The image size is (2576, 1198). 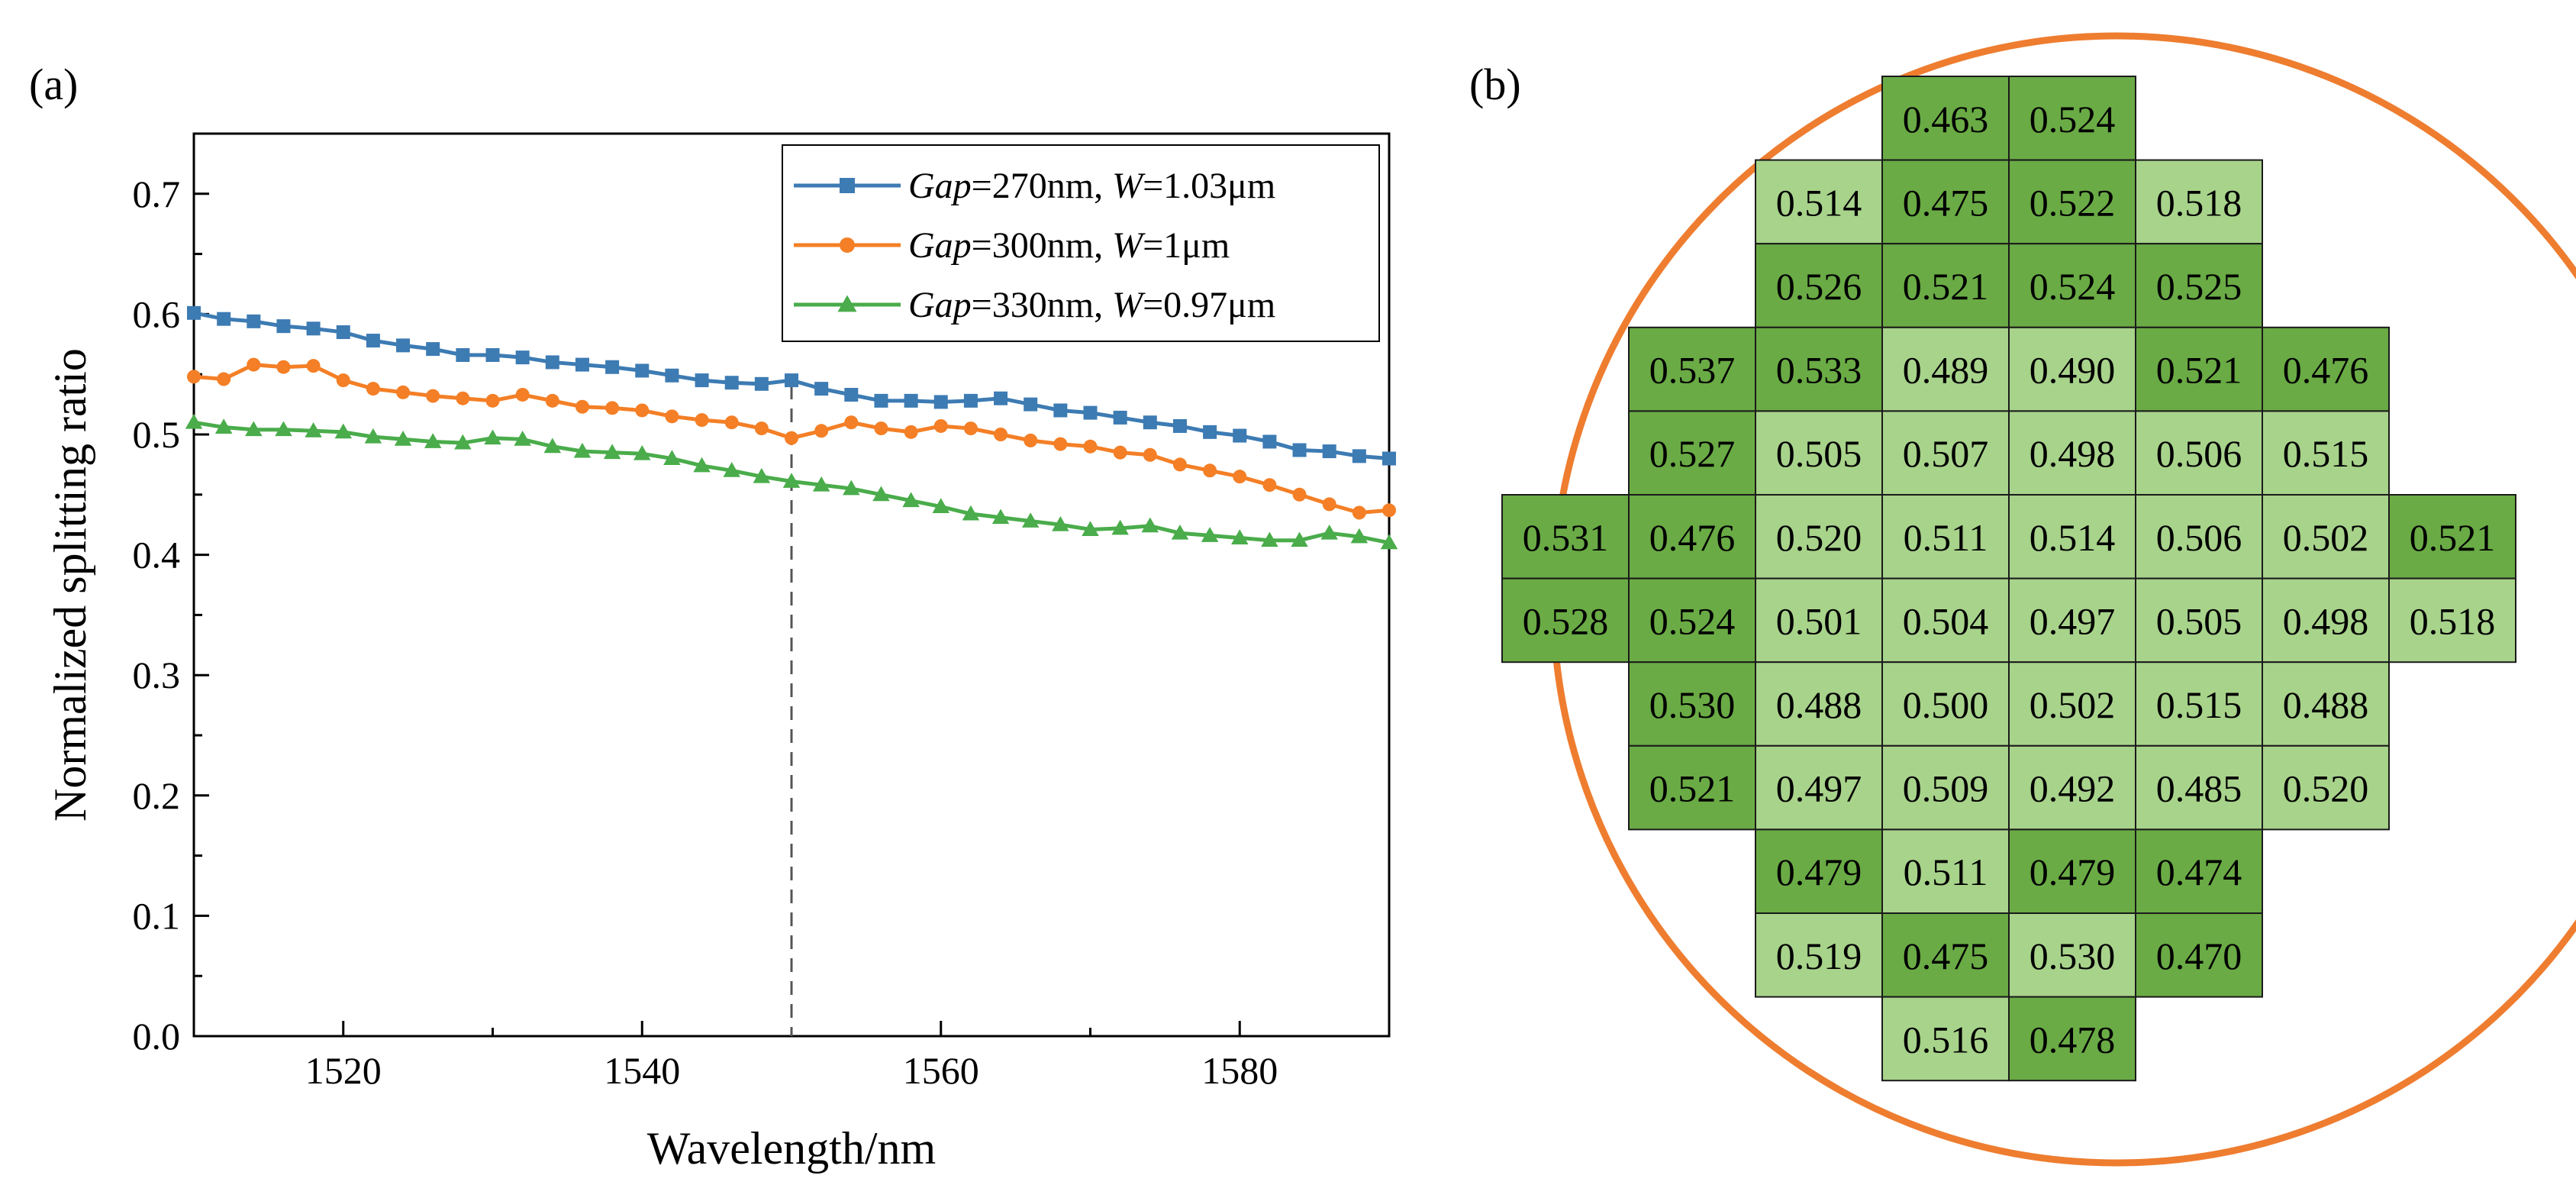 I want to click on cell-value: 0.463, so click(x=1946, y=119).